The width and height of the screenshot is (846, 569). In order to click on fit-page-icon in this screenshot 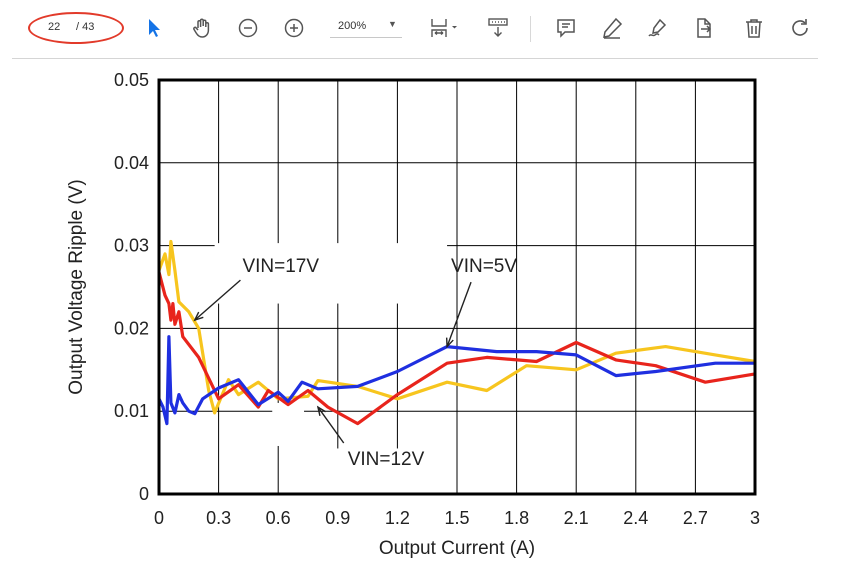, I will do `click(444, 28)`.